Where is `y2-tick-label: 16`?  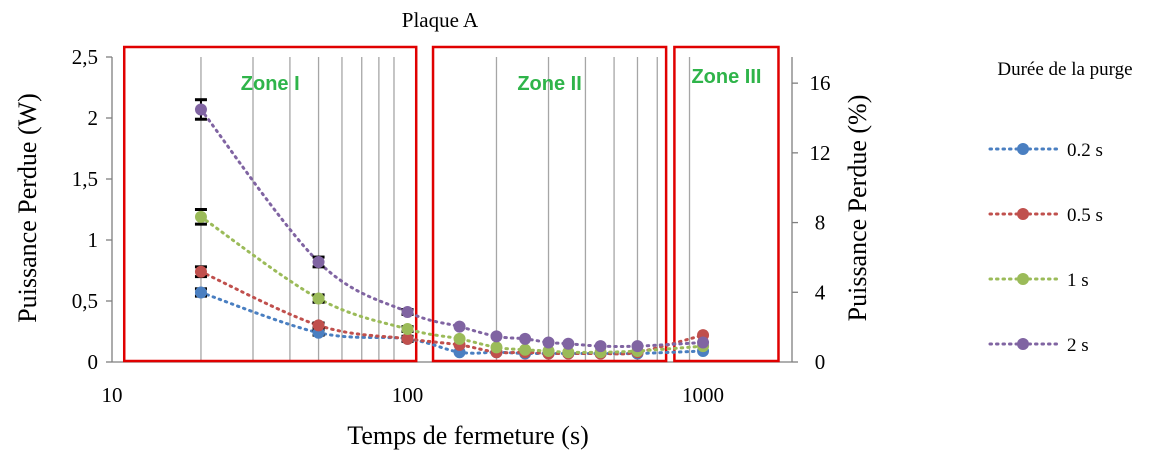
y2-tick-label: 16 is located at coordinates (820, 83).